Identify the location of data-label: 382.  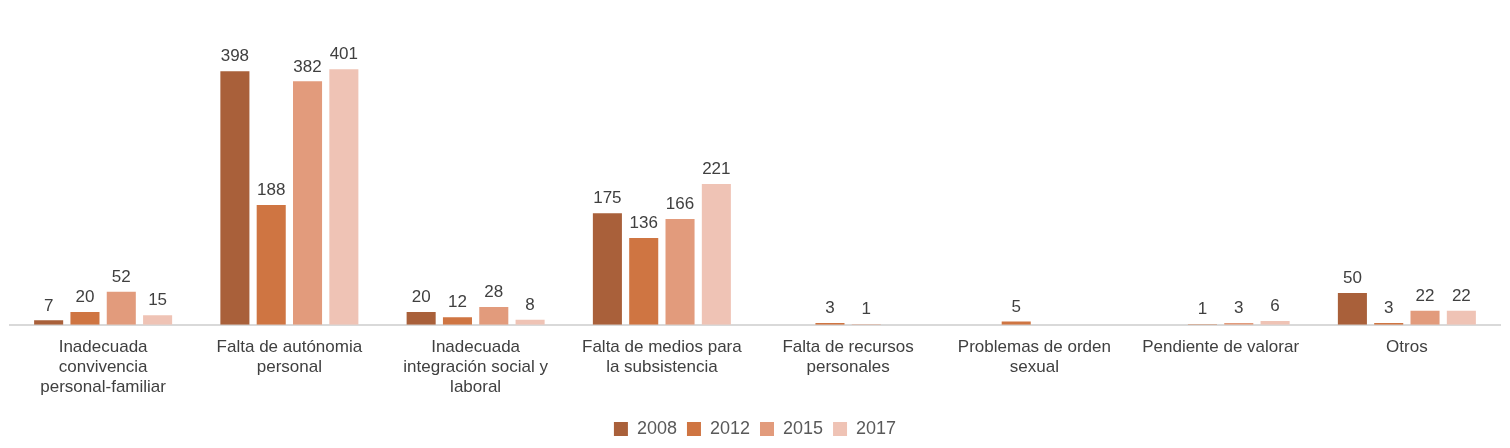
(307, 66).